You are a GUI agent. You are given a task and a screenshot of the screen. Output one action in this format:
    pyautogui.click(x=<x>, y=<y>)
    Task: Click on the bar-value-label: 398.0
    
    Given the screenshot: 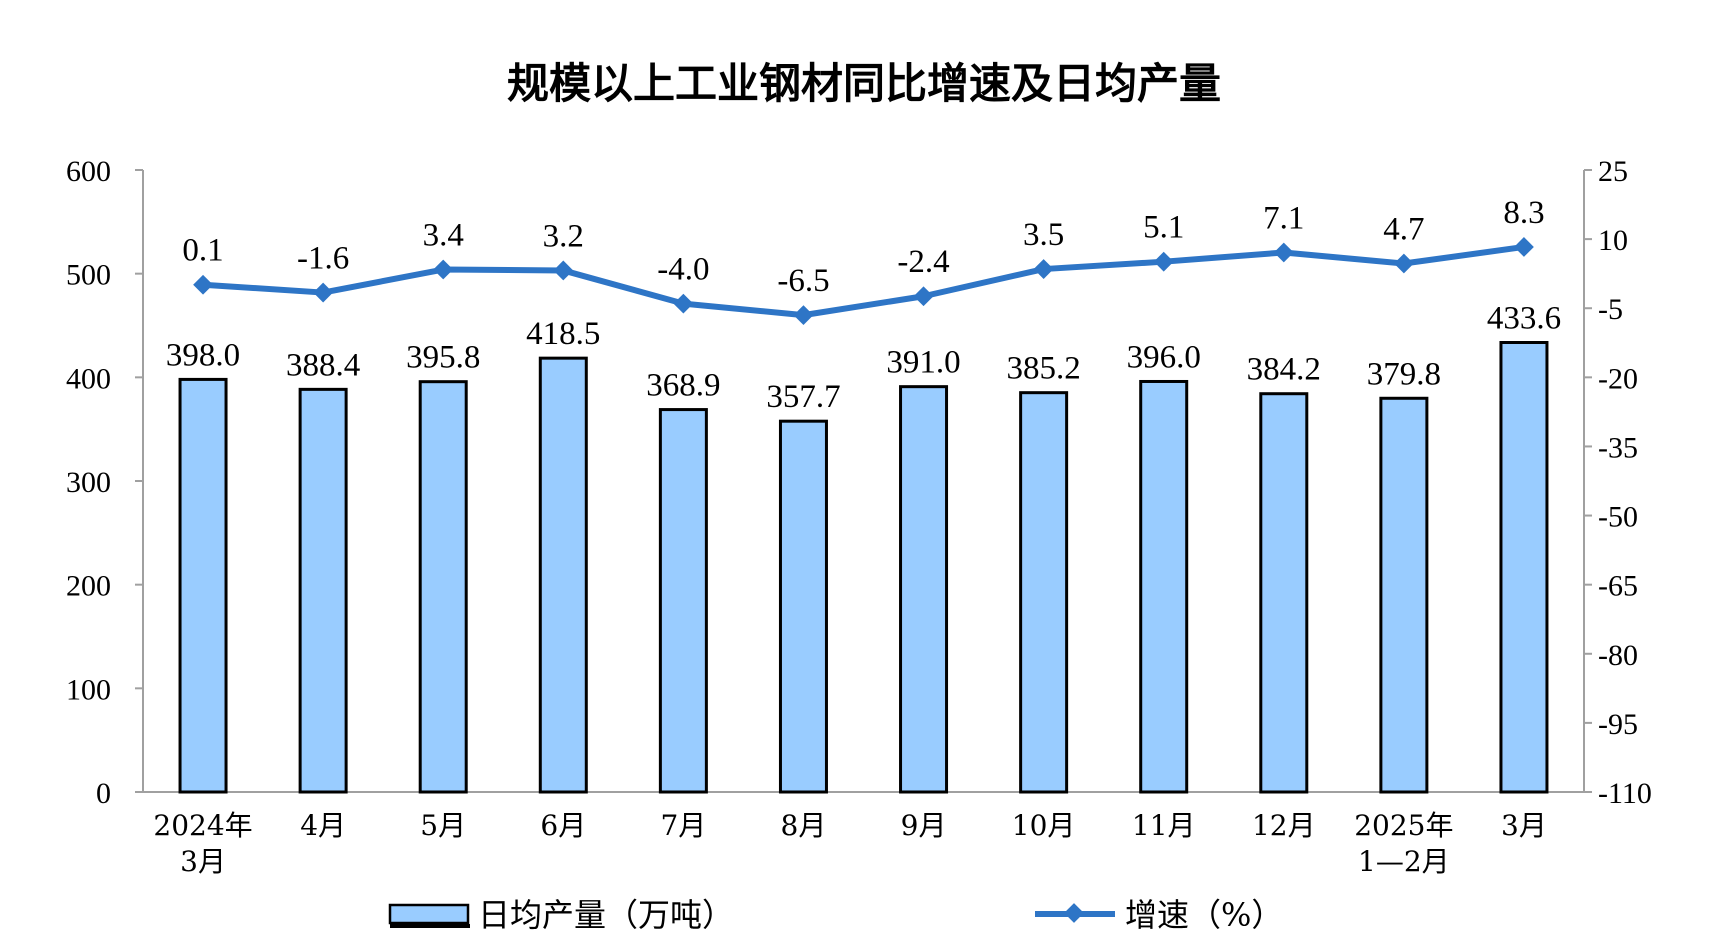 What is the action you would take?
    pyautogui.click(x=203, y=355)
    